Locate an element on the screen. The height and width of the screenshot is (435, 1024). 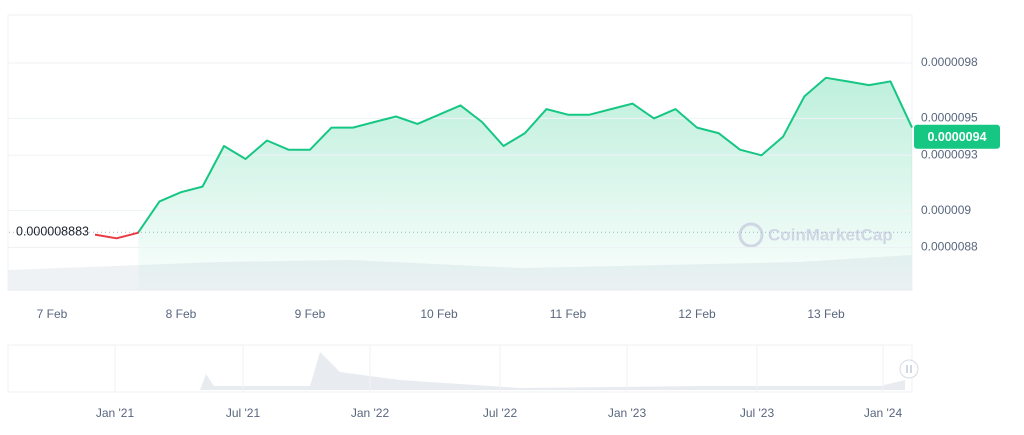
x-tick-label: 7 Feb is located at coordinates (52, 314).